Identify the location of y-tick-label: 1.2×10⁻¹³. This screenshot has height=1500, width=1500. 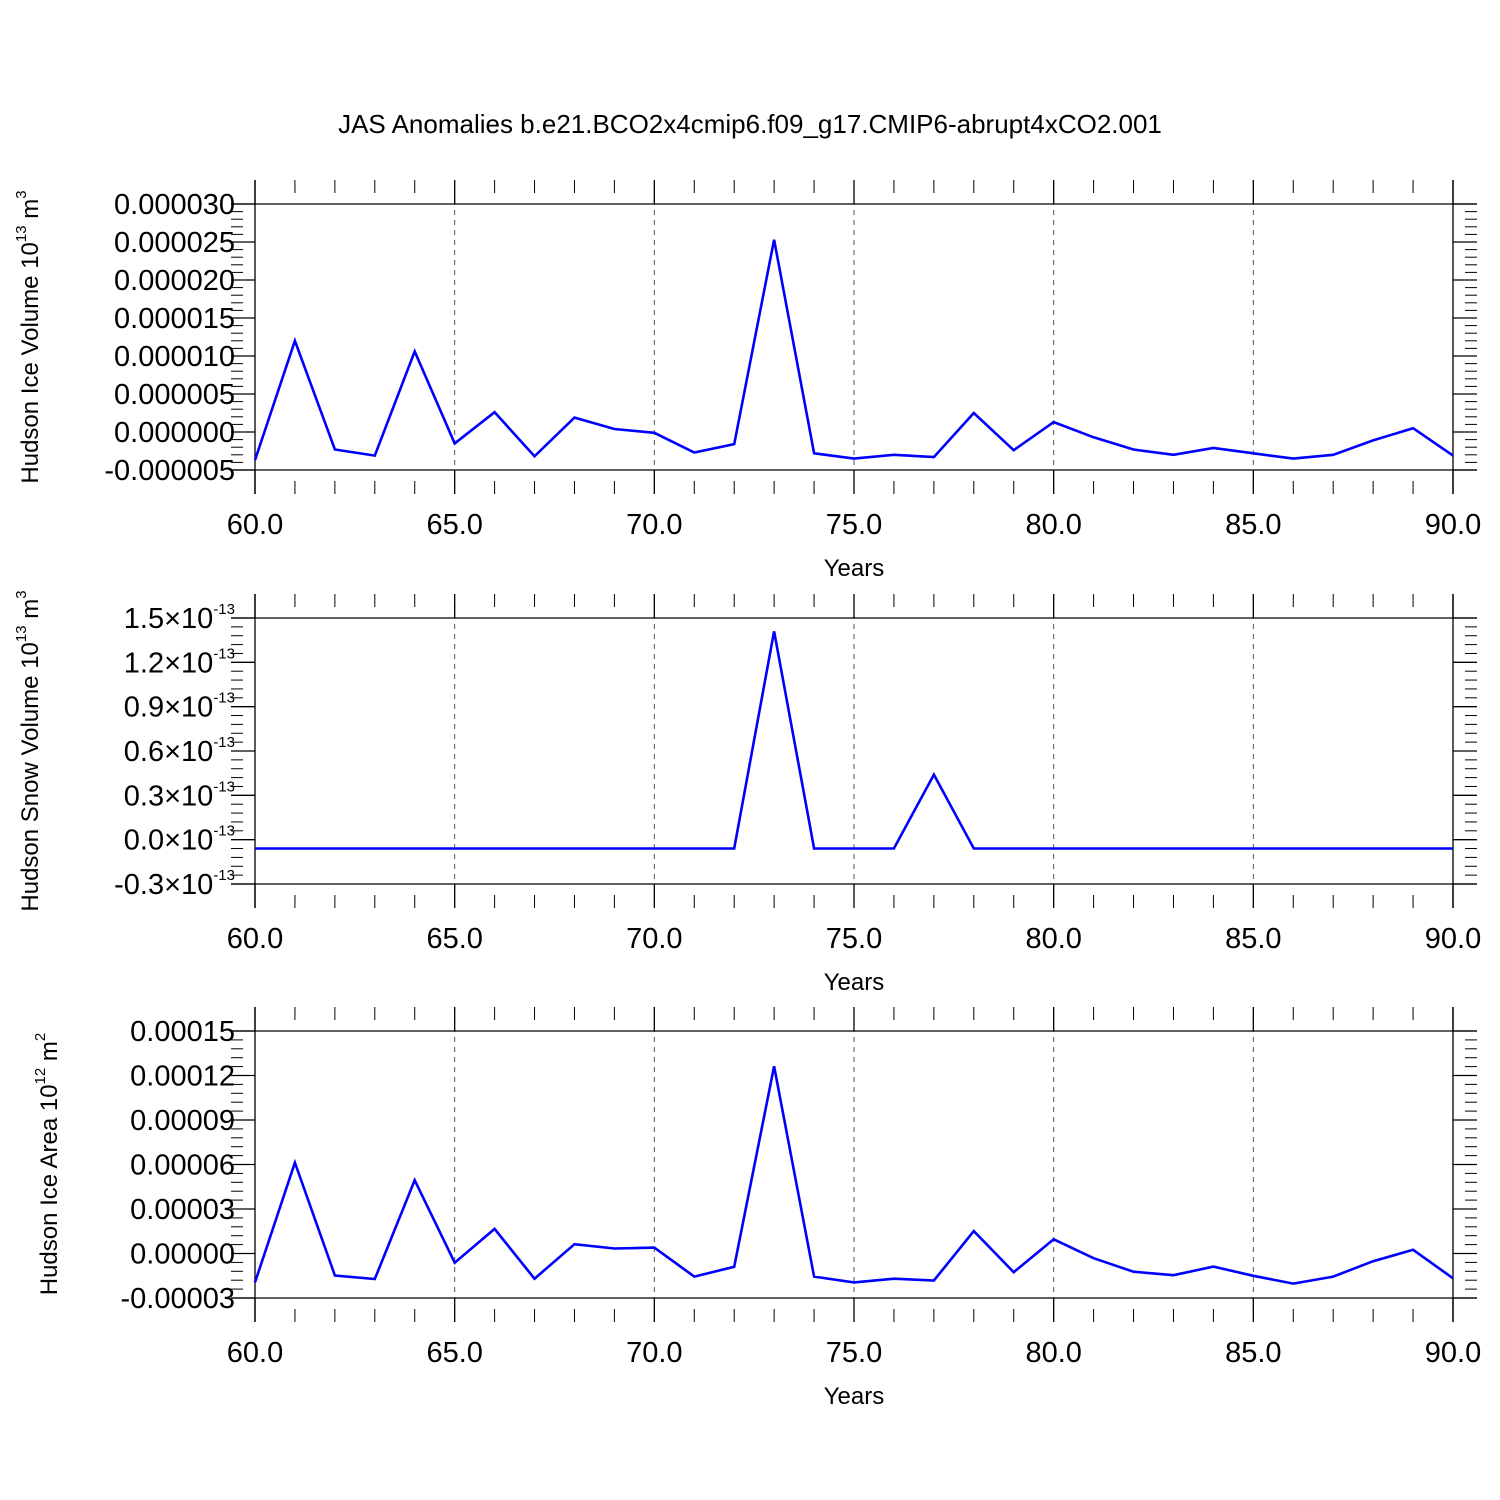
(179, 662).